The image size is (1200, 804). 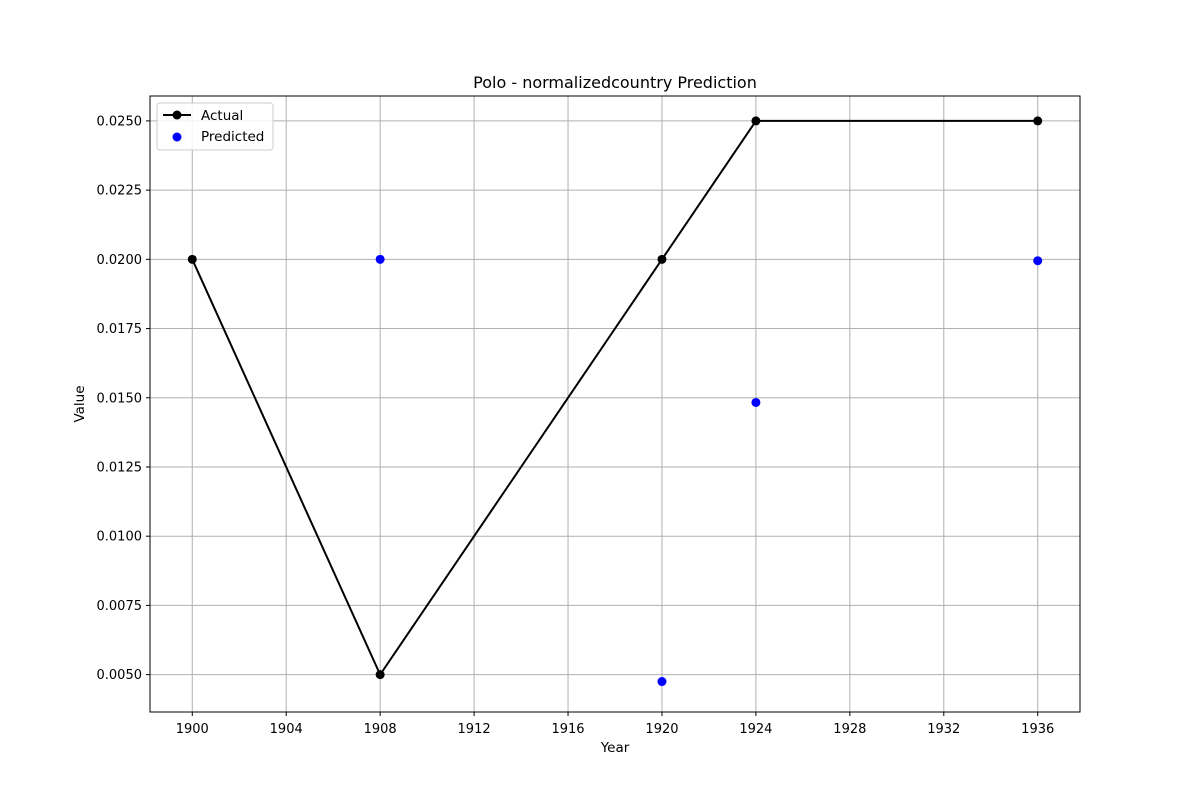 I want to click on legend: Actual Predicted, so click(x=215, y=126).